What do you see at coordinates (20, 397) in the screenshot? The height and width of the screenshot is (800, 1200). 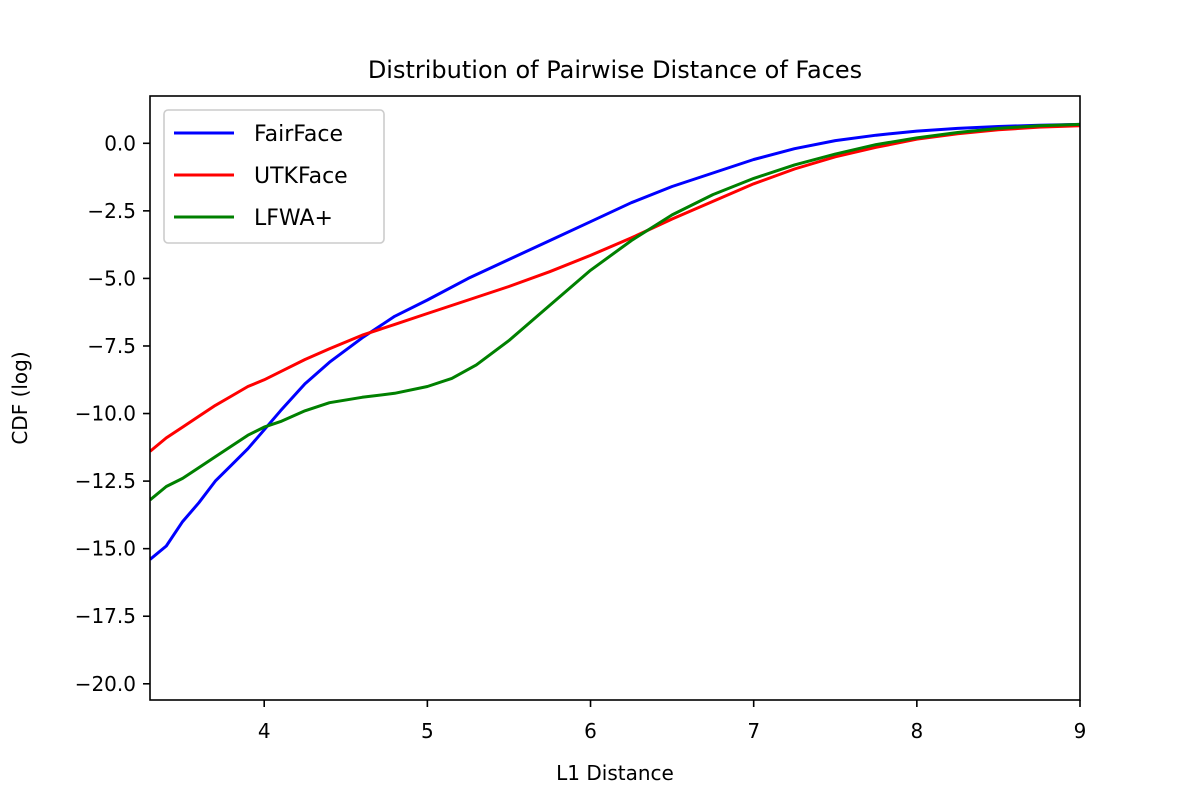 I see `y-axis-label: CDF (log)` at bounding box center [20, 397].